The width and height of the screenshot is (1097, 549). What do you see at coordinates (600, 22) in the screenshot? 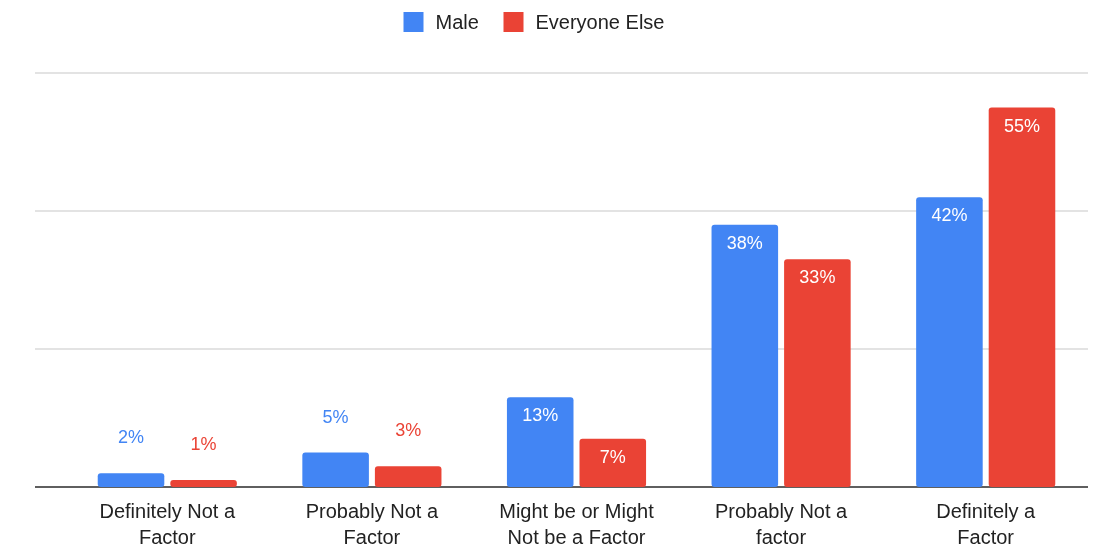
I see `legend-label: Everyone Else` at bounding box center [600, 22].